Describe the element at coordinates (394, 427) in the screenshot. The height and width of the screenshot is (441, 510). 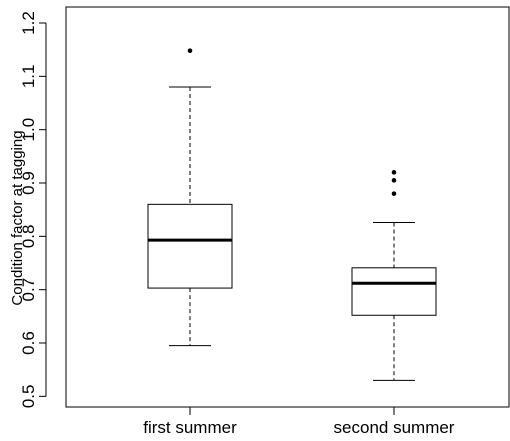
I see `x-tick-label: second summer` at that location.